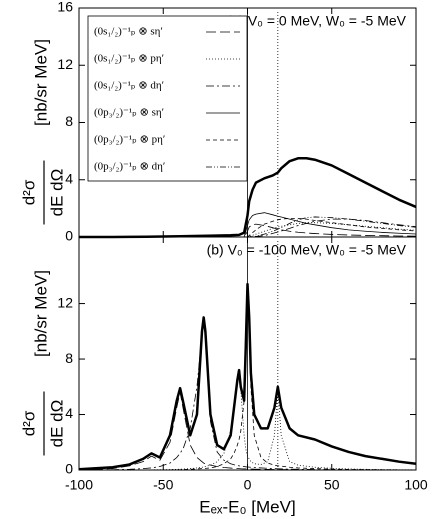 This screenshot has width=436, height=519. Describe the element at coordinates (128, 32) in the screenshot. I see `legend-label: (0s₁/₂)⁻¹ₚ ⊗ sη′` at that location.